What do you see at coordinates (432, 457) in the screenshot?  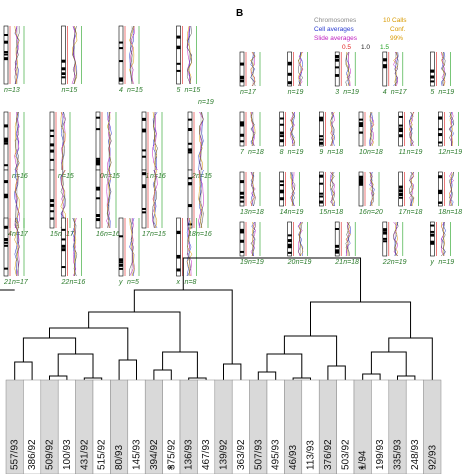 I see `sample-id: 92/93` at bounding box center [432, 457].